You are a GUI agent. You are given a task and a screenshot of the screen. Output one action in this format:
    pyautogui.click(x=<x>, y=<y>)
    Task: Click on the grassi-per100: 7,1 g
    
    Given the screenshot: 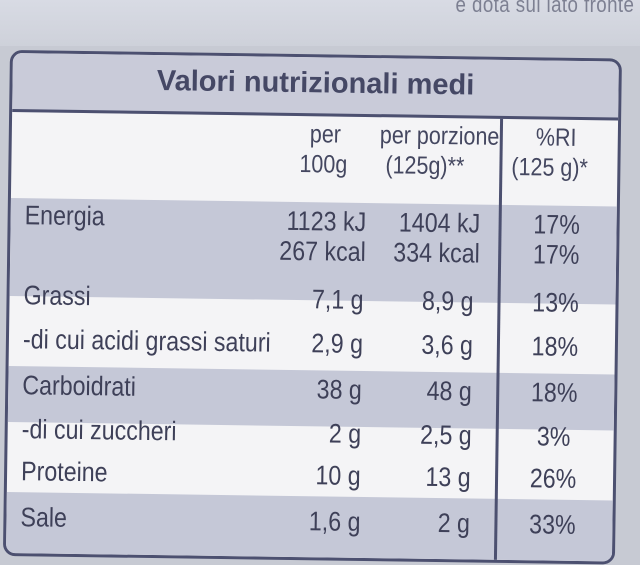 What is the action you would take?
    pyautogui.click(x=337, y=299)
    